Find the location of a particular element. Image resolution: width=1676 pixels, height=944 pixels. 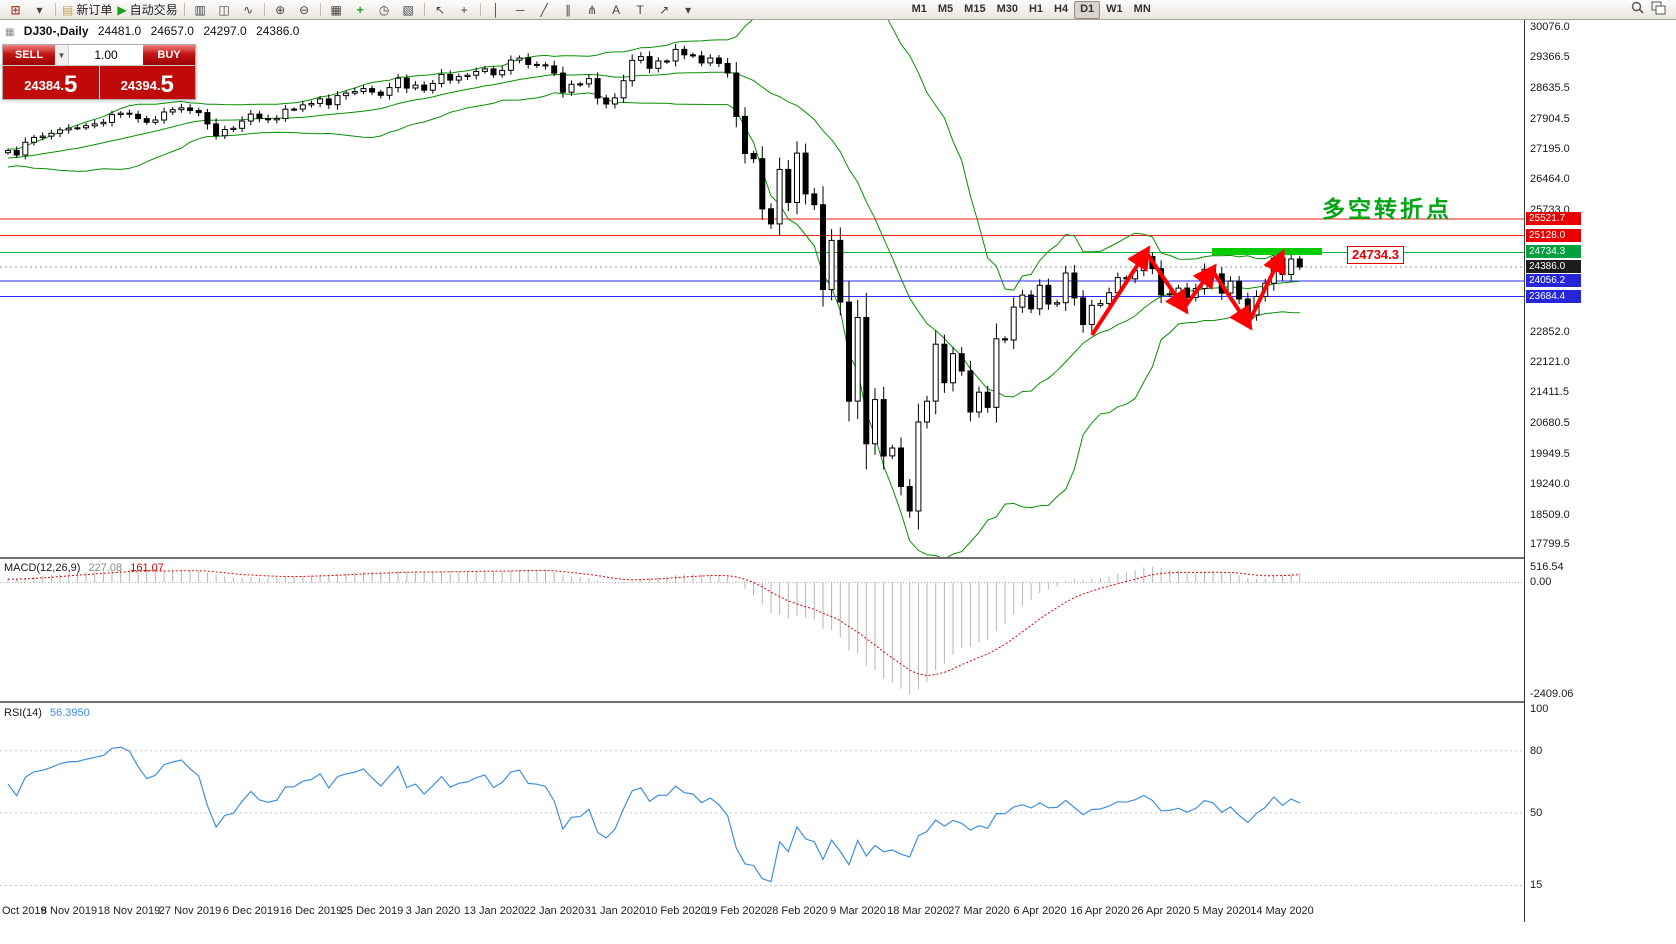

turning-point-annotation: 多空转折点 is located at coordinates (1387, 209).